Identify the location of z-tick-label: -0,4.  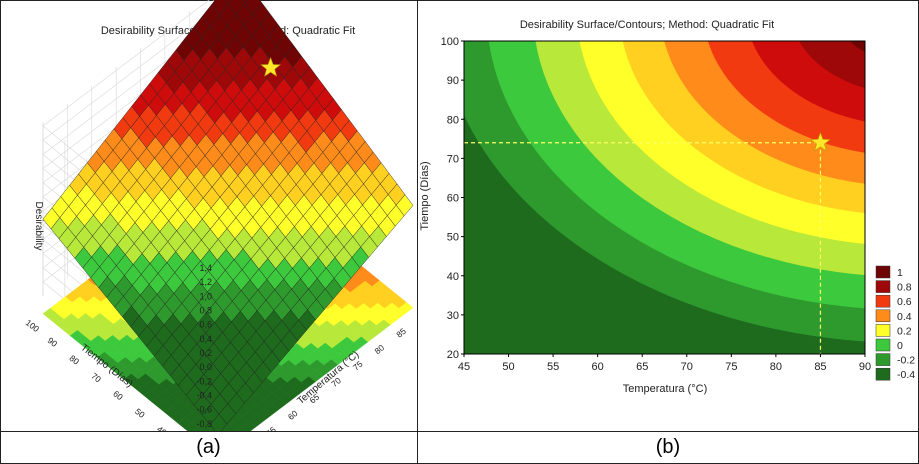
(204, 396).